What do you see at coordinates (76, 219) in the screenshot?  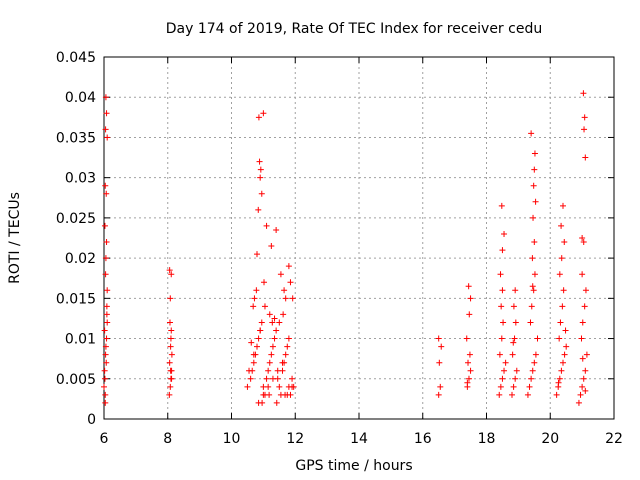 I see `y-tick-label: 0.025` at bounding box center [76, 219].